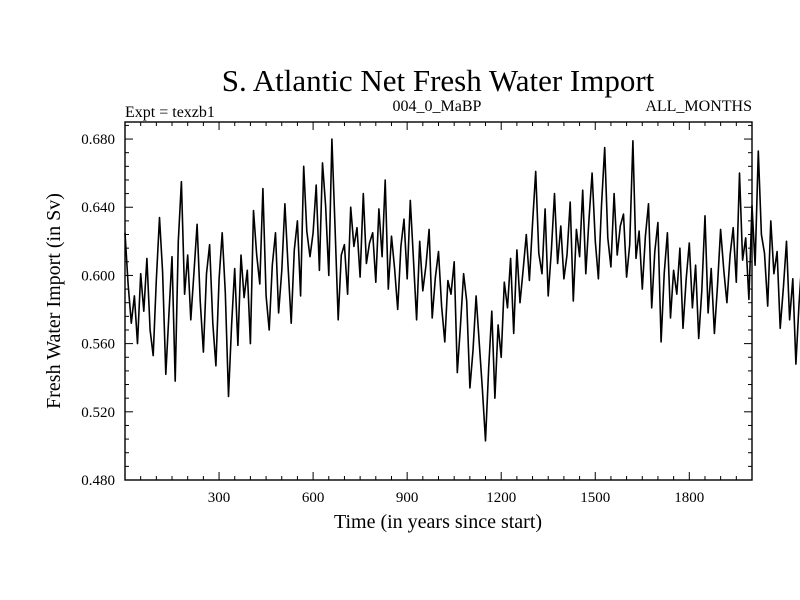 Image resolution: width=800 pixels, height=600 pixels. I want to click on y-tick-label: 0.480, so click(98, 481).